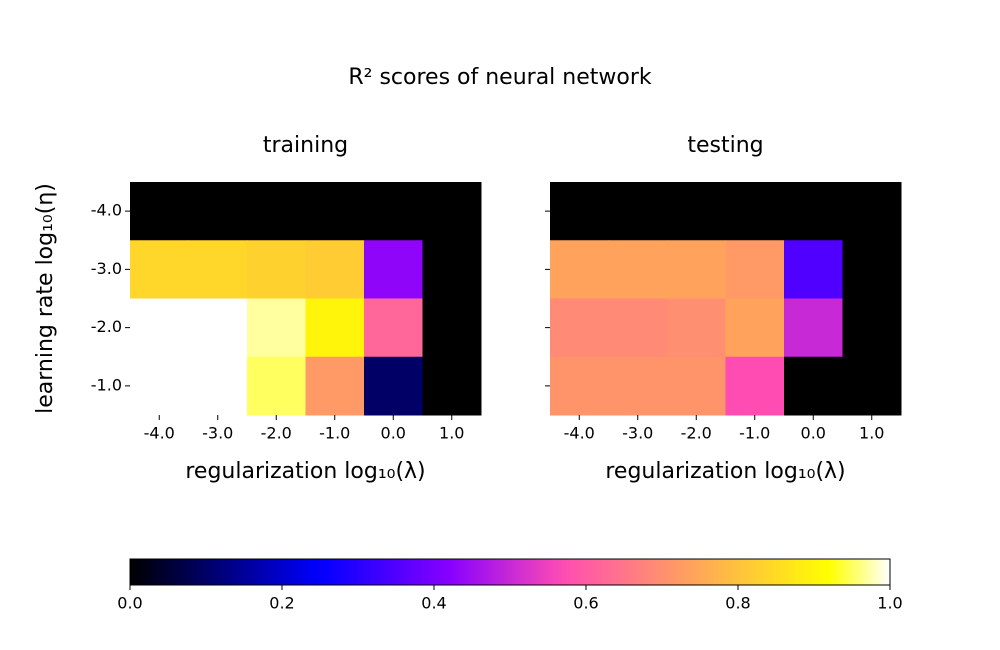 The width and height of the screenshot is (1000, 650). What do you see at coordinates (510, 572) in the screenshot?
I see `colorbar` at bounding box center [510, 572].